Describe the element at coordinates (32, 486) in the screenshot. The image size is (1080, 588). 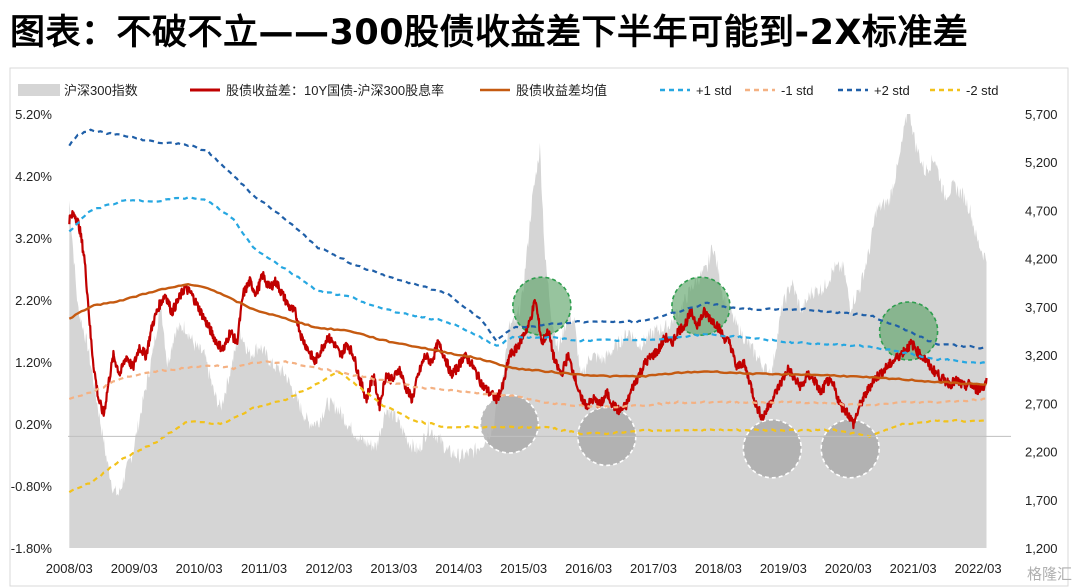
I see `y-left-tick-label: -0.80%` at that location.